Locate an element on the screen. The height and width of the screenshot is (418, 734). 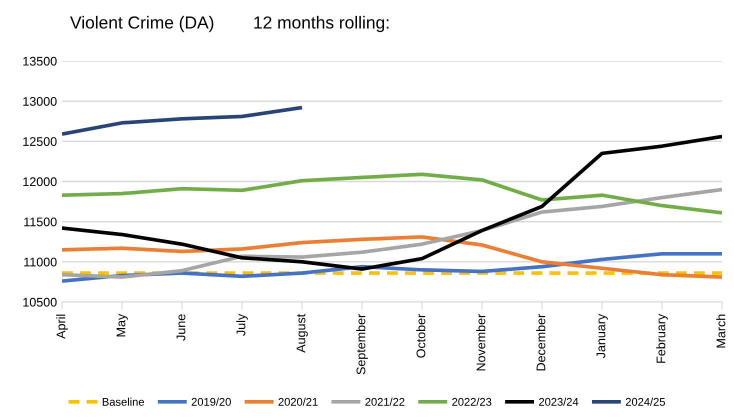
y-tick-label: 11500 is located at coordinates (40, 221).